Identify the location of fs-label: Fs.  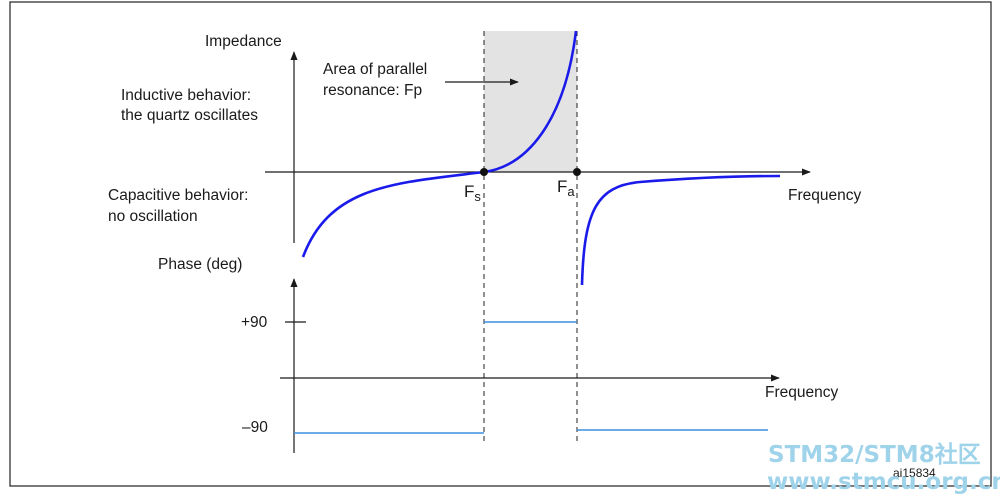
(472, 193).